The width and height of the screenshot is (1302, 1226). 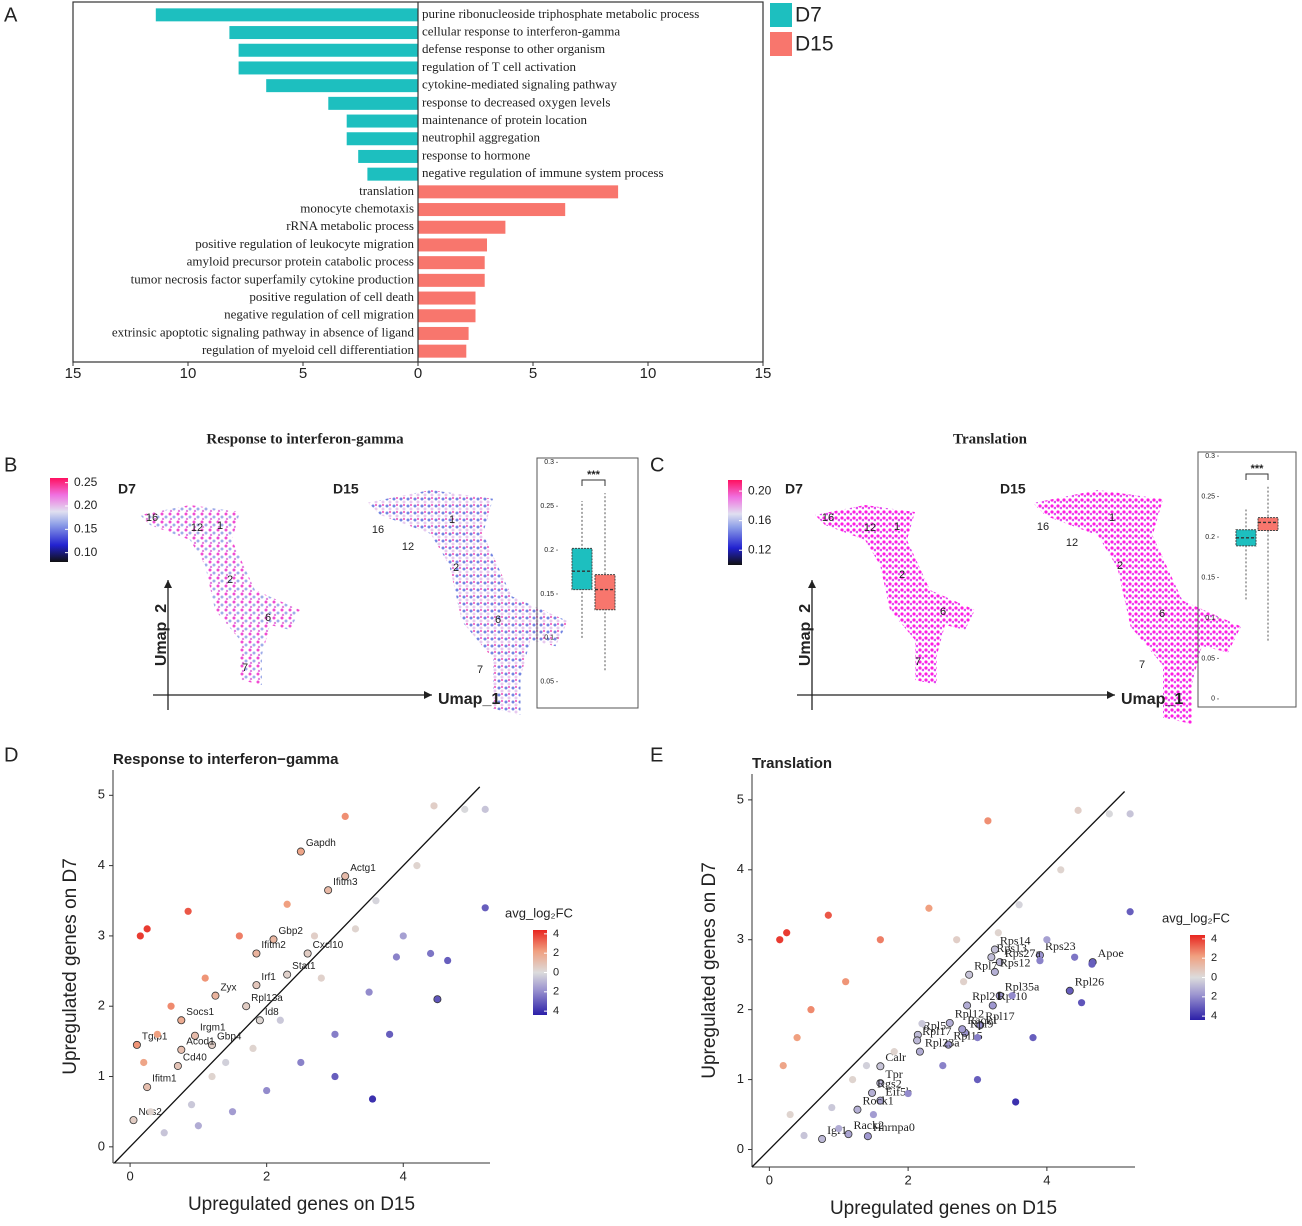 I want to click on panel-title: Response to interferon-gamma, so click(x=305, y=439).